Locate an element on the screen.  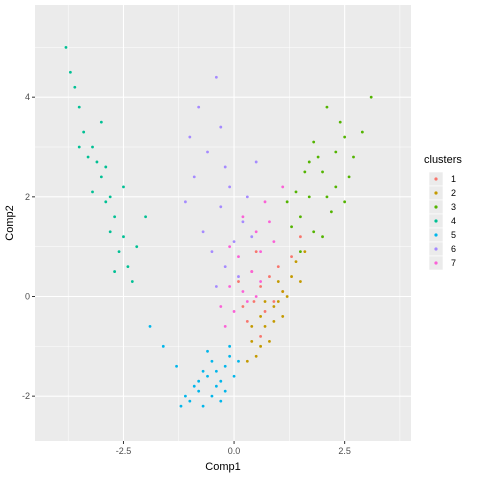
y-tick-label: 4 is located at coordinates (27, 97).